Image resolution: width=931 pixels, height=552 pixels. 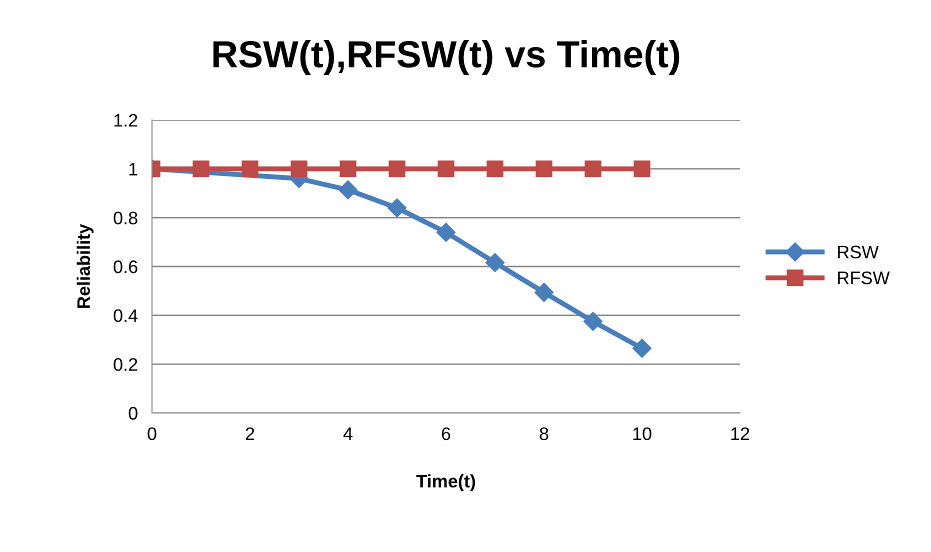 What do you see at coordinates (126, 267) in the screenshot?
I see `y-tick-label: 0.6` at bounding box center [126, 267].